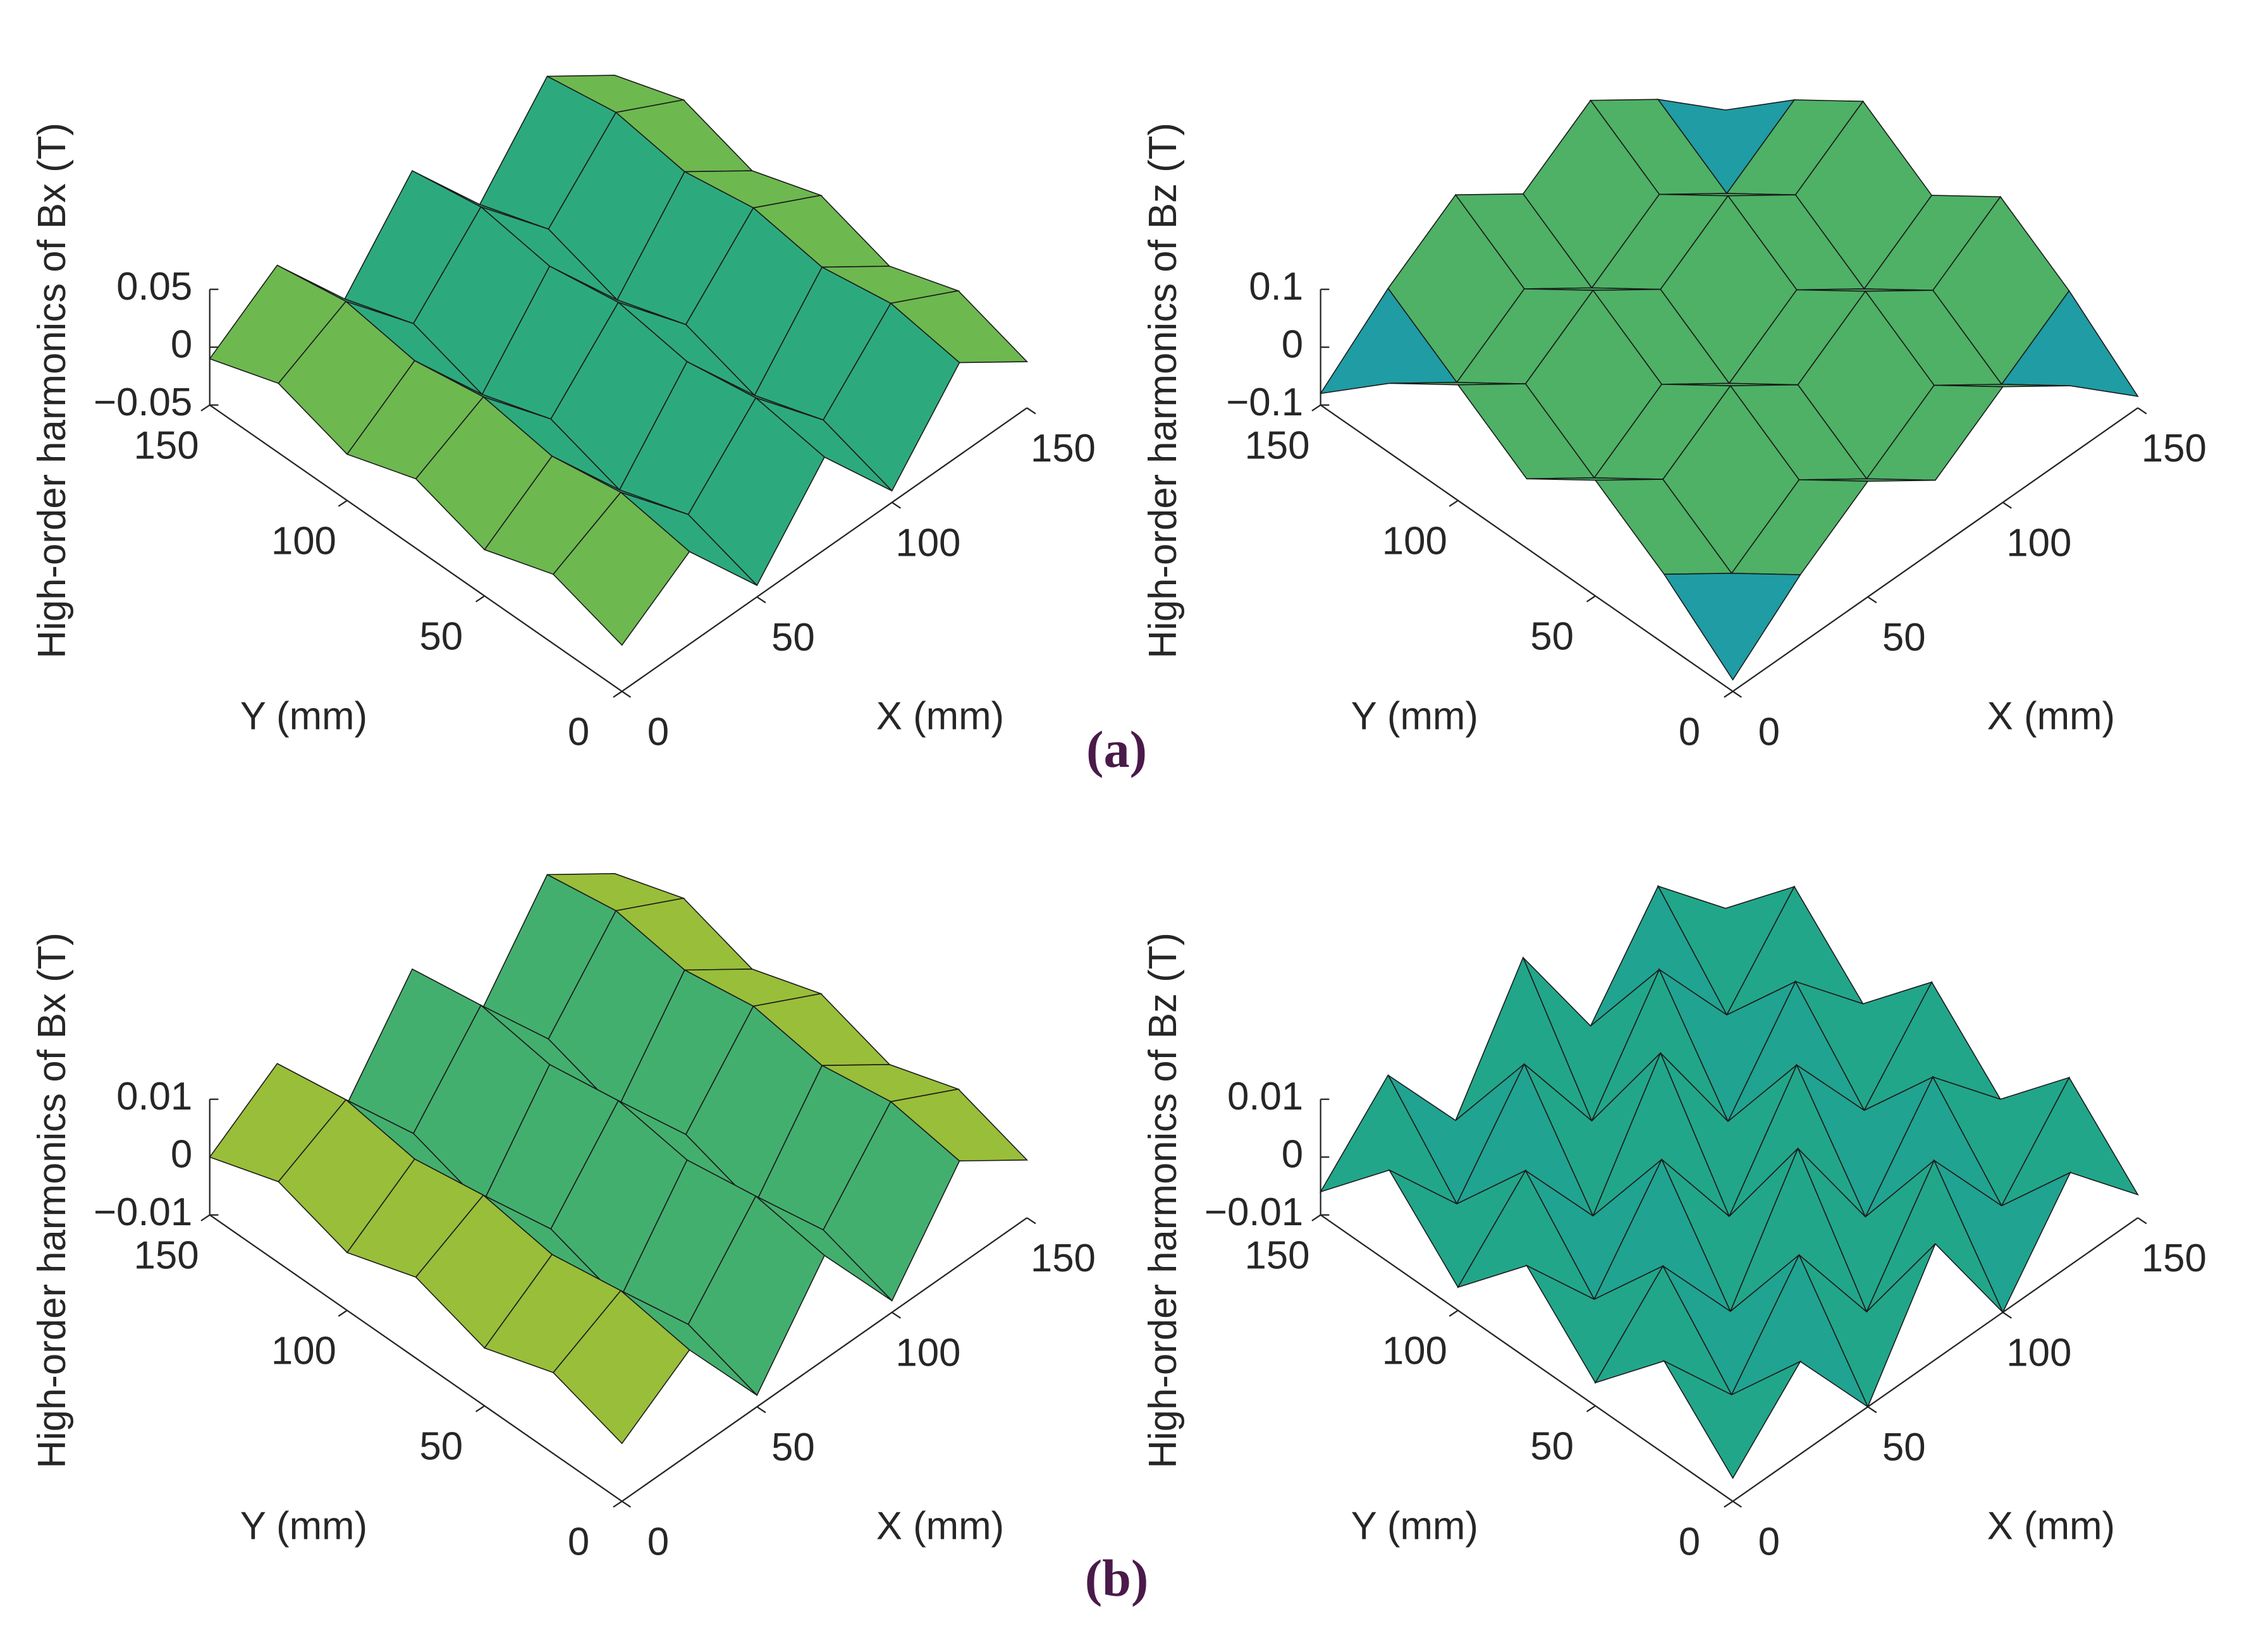  Describe the element at coordinates (1116, 749) in the screenshot. I see `panel-label: (a)` at that location.